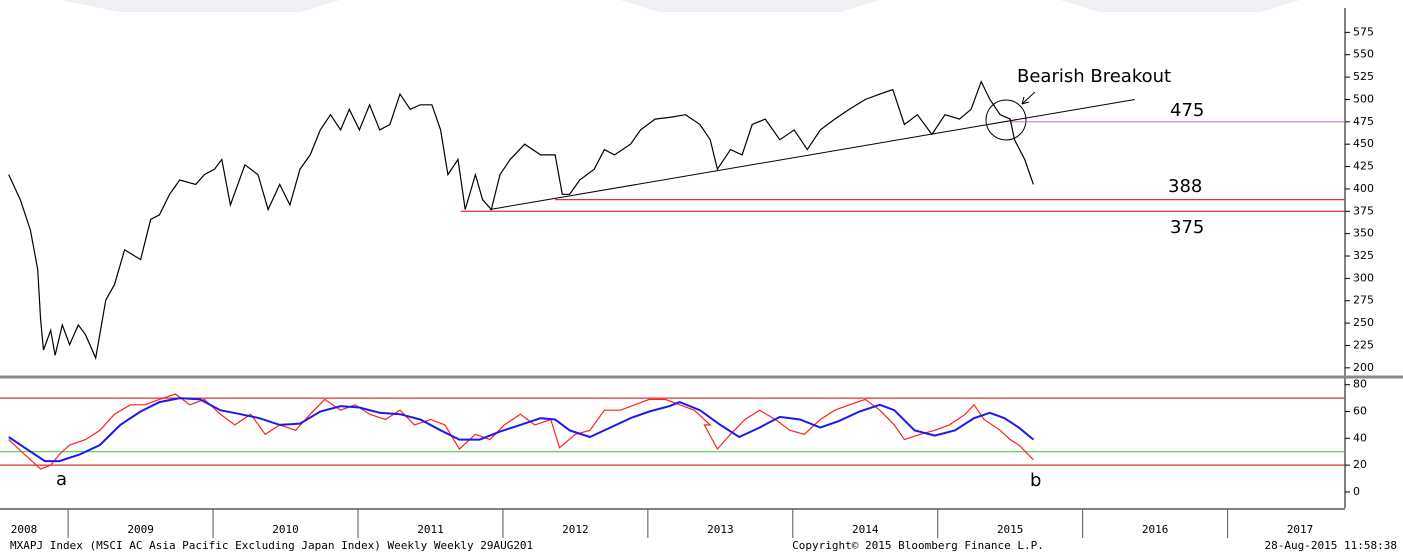  Describe the element at coordinates (1363, 166) in the screenshot. I see `y-tick-label: 425` at that location.